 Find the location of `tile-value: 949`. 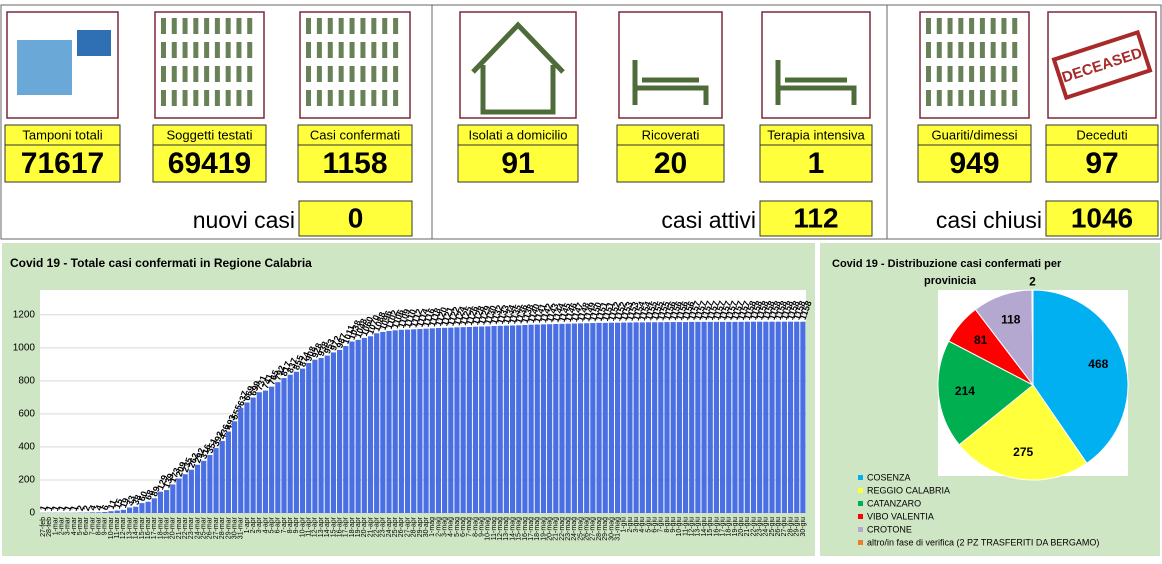

tile-value: 949 is located at coordinates (974, 163).